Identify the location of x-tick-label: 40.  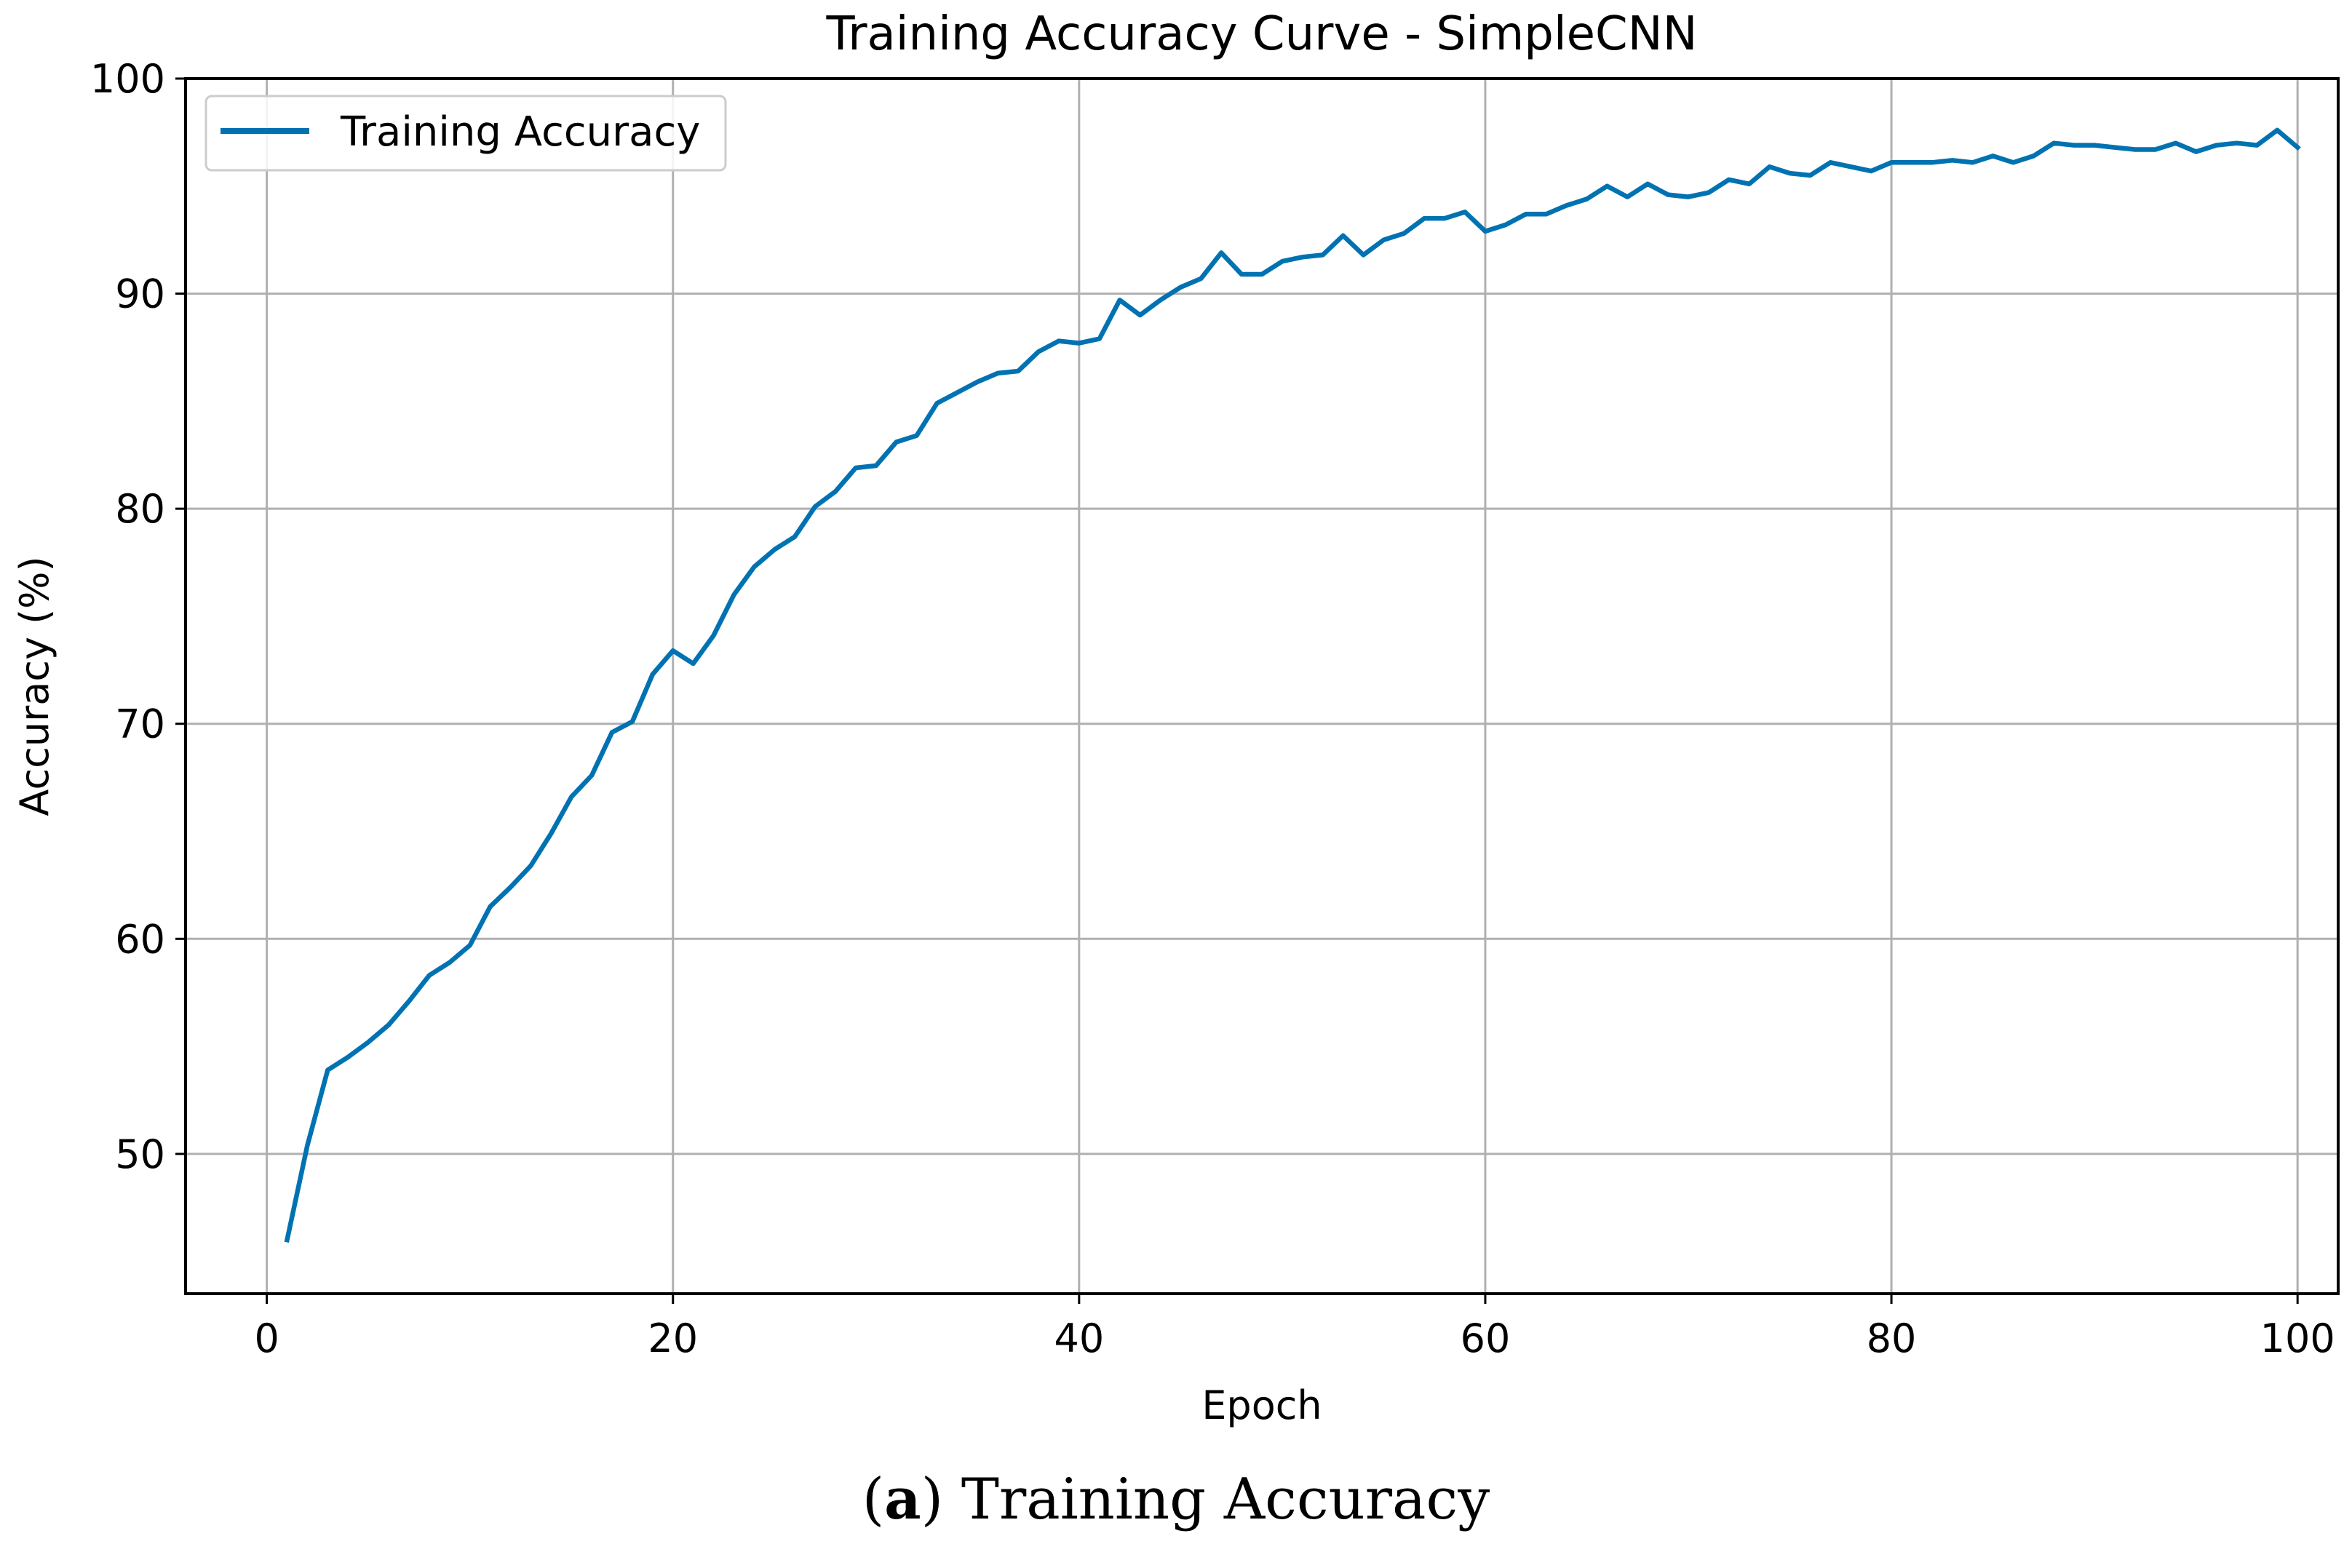
(1079, 1338).